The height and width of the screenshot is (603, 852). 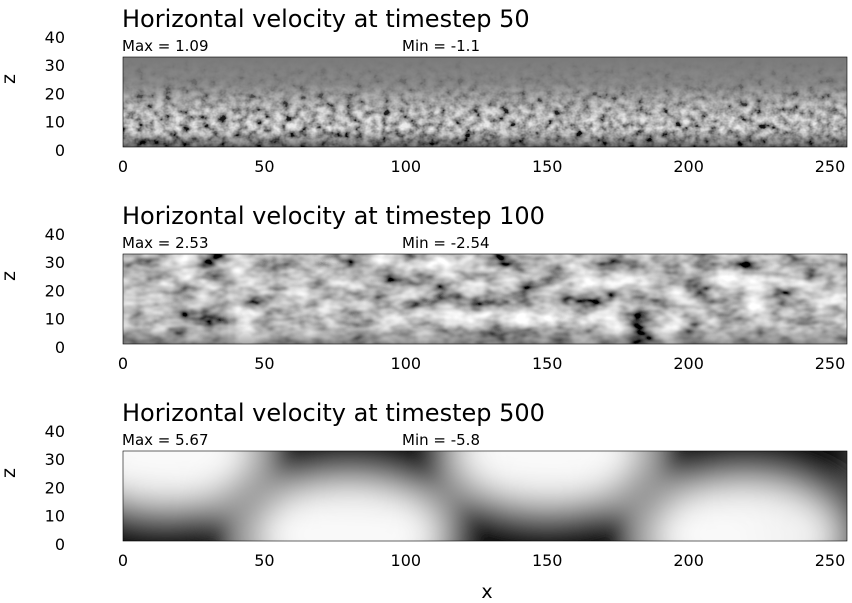 What do you see at coordinates (165, 46) in the screenshot?
I see `max-label: Max = 1.09` at bounding box center [165, 46].